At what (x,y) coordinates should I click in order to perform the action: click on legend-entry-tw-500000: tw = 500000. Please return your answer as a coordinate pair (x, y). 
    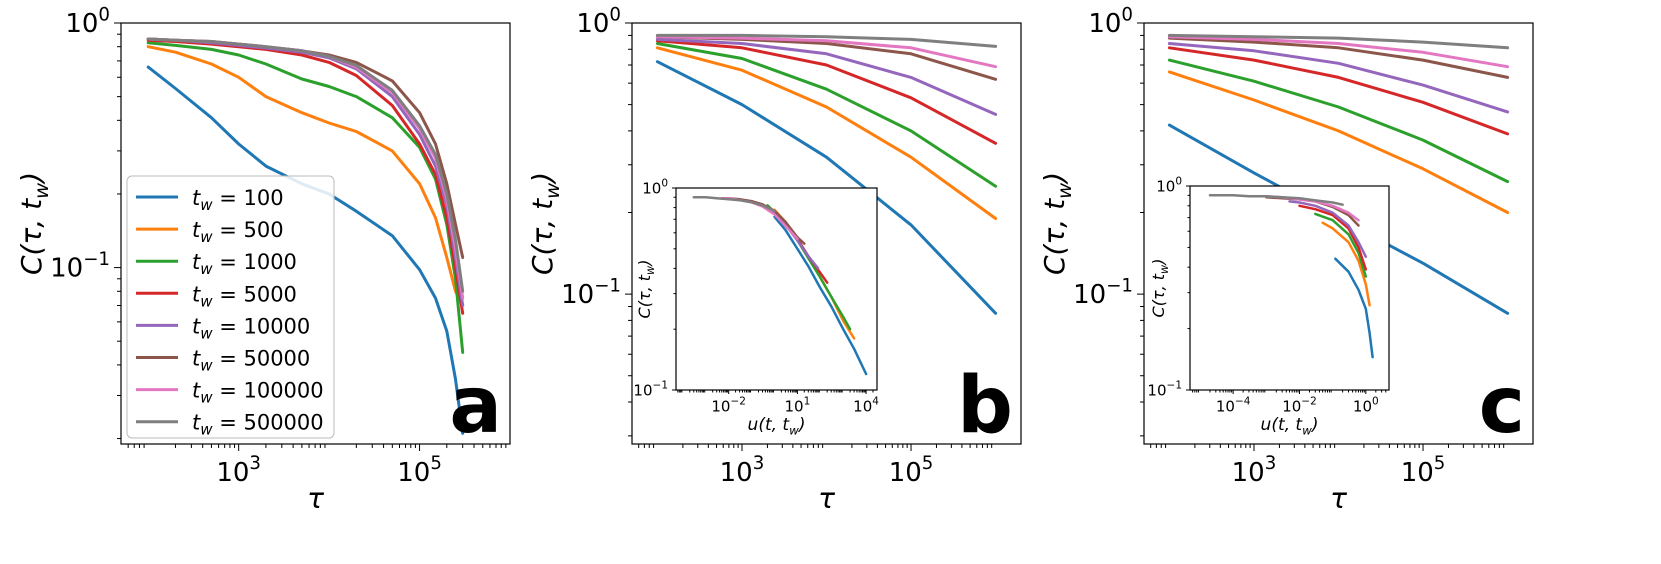
    Looking at the image, I should click on (258, 425).